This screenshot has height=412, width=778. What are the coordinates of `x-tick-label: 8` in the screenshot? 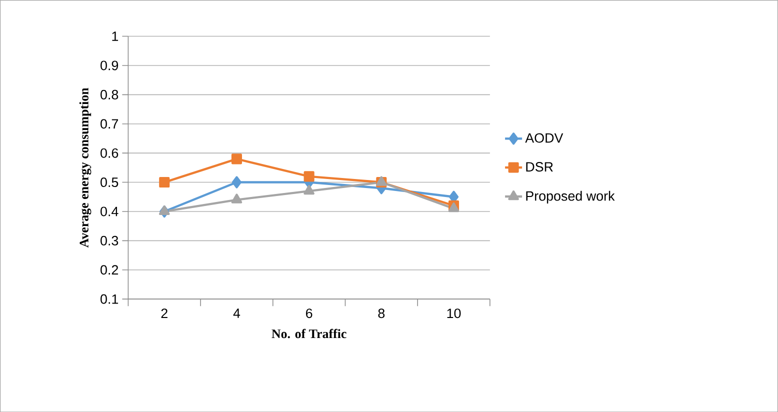 It's located at (381, 313).